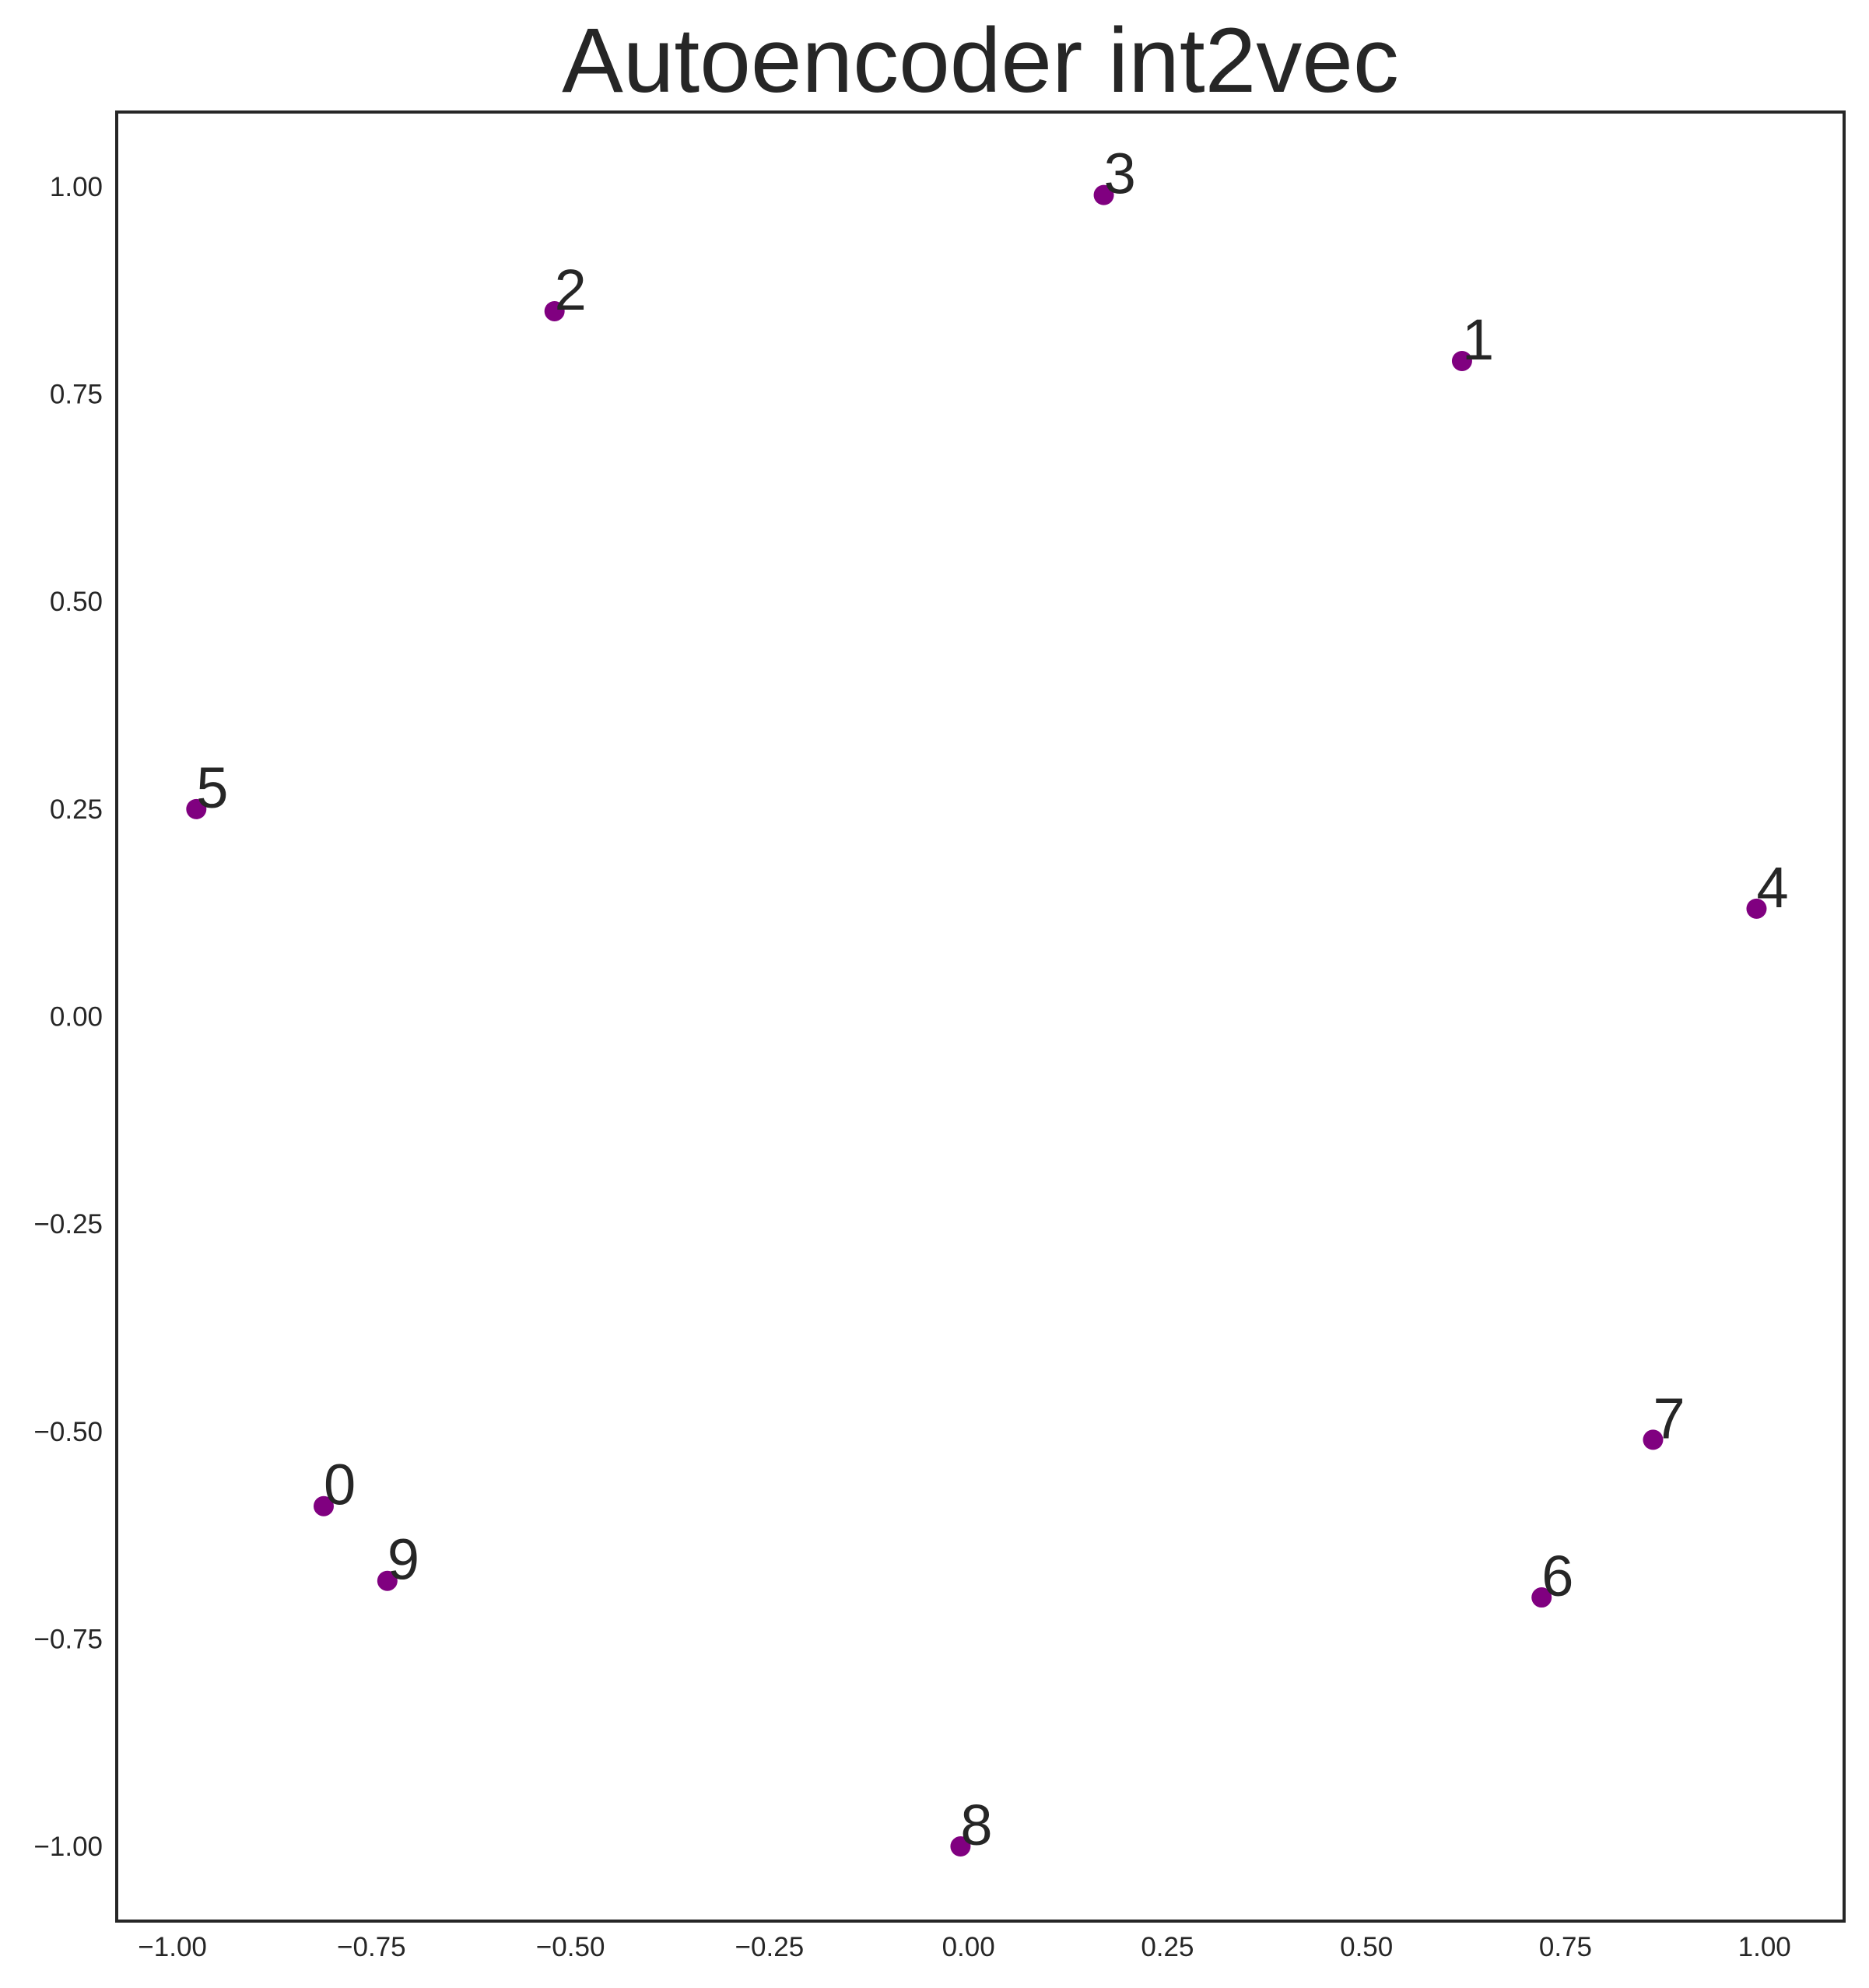  Describe the element at coordinates (403, 1559) in the screenshot. I see `point-label-9: 9` at that location.